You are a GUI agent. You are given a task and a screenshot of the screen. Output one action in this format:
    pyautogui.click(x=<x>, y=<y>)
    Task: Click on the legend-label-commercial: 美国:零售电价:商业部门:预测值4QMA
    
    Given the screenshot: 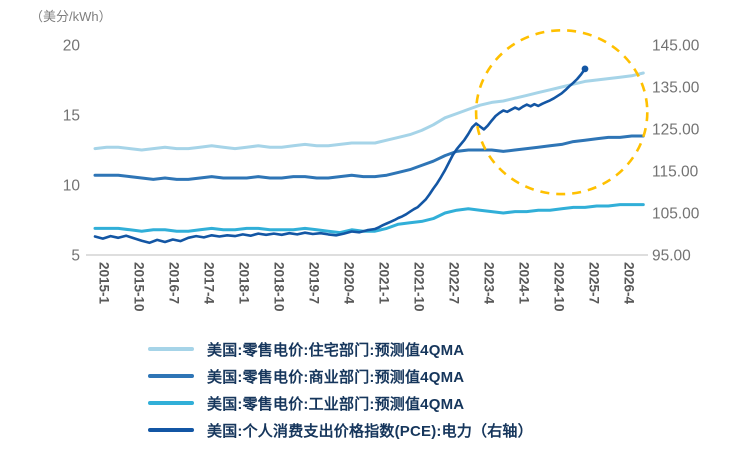 What is the action you would take?
    pyautogui.click(x=336, y=377)
    